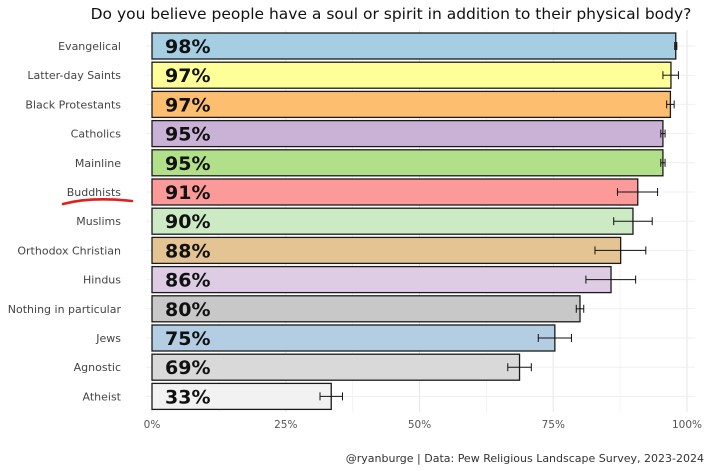  I want to click on highlight-underline, so click(97, 202).